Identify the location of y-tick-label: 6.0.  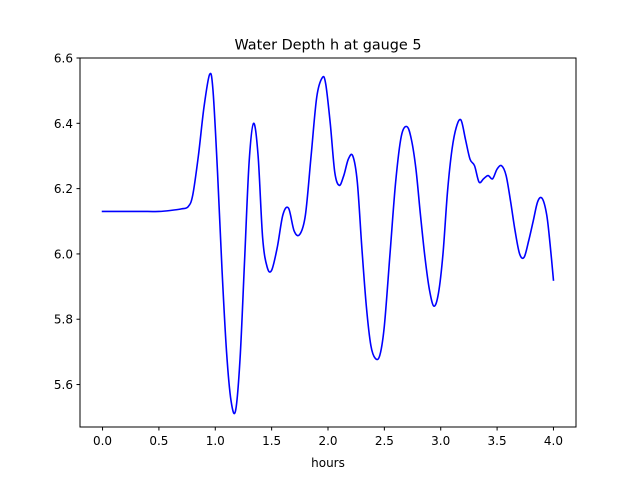
(63, 254).